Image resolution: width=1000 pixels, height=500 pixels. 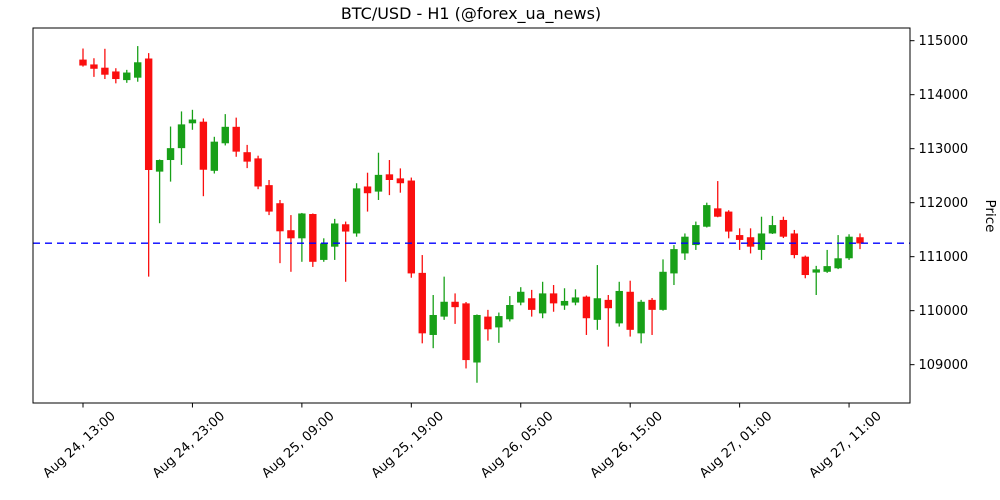 What do you see at coordinates (189, 445) in the screenshot?
I see `x-tick-label: Aug 24, 23:00` at bounding box center [189, 445].